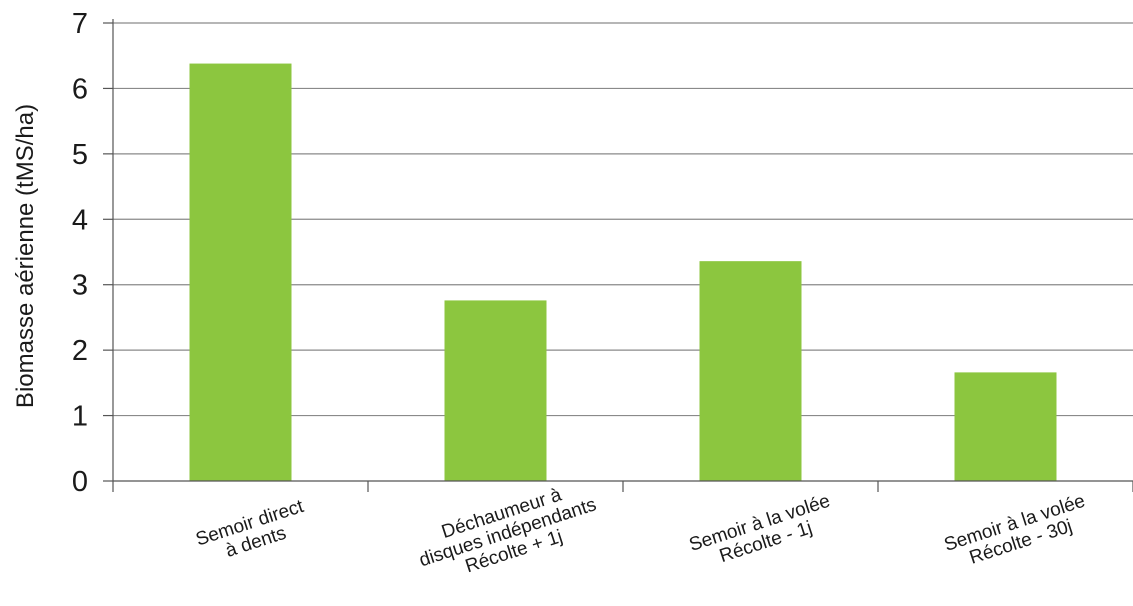 This screenshot has height=606, width=1133. Describe the element at coordinates (80, 253) in the screenshot. I see `y-tick-labels: 0 1 2 3 4 5 6 7` at that location.